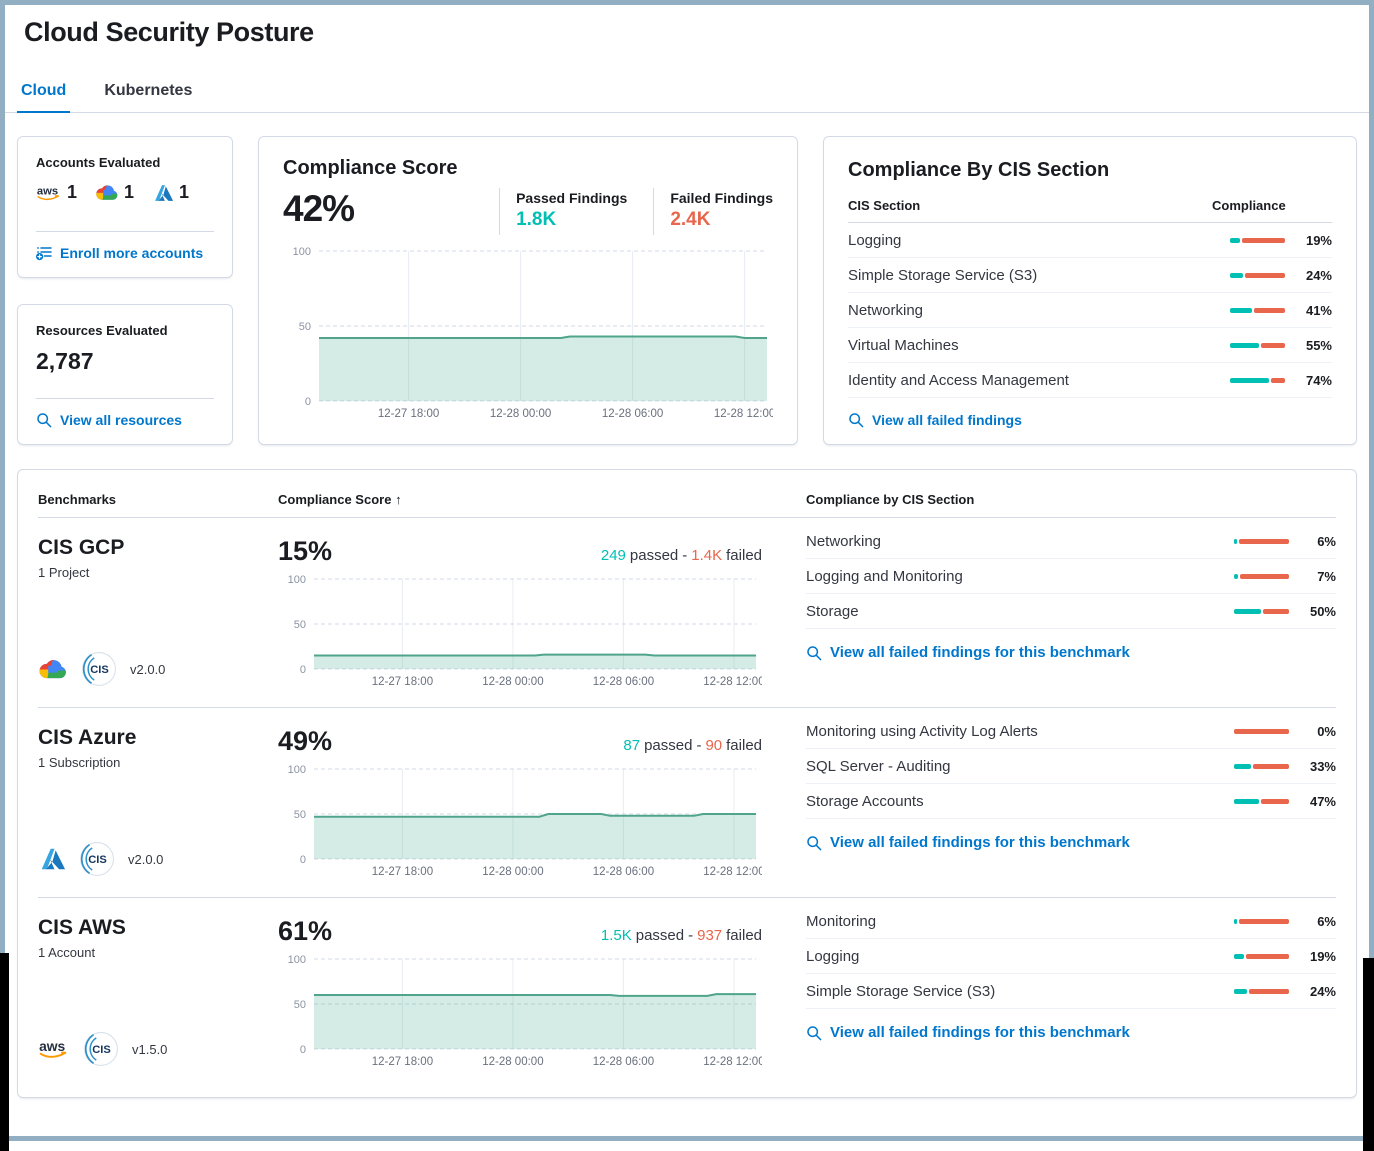  What do you see at coordinates (542, 501) in the screenshot?
I see `compliance-score-column-header: Compliance Score ↑` at bounding box center [542, 501].